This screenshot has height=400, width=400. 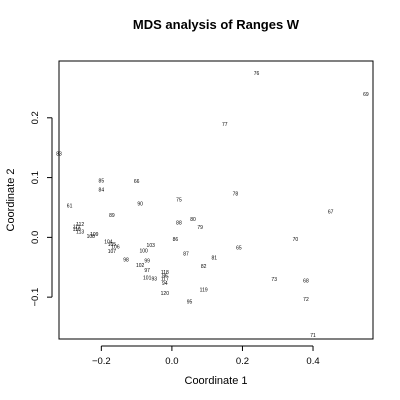 I want to click on y-tick-label: 0.1, so click(x=35, y=177).